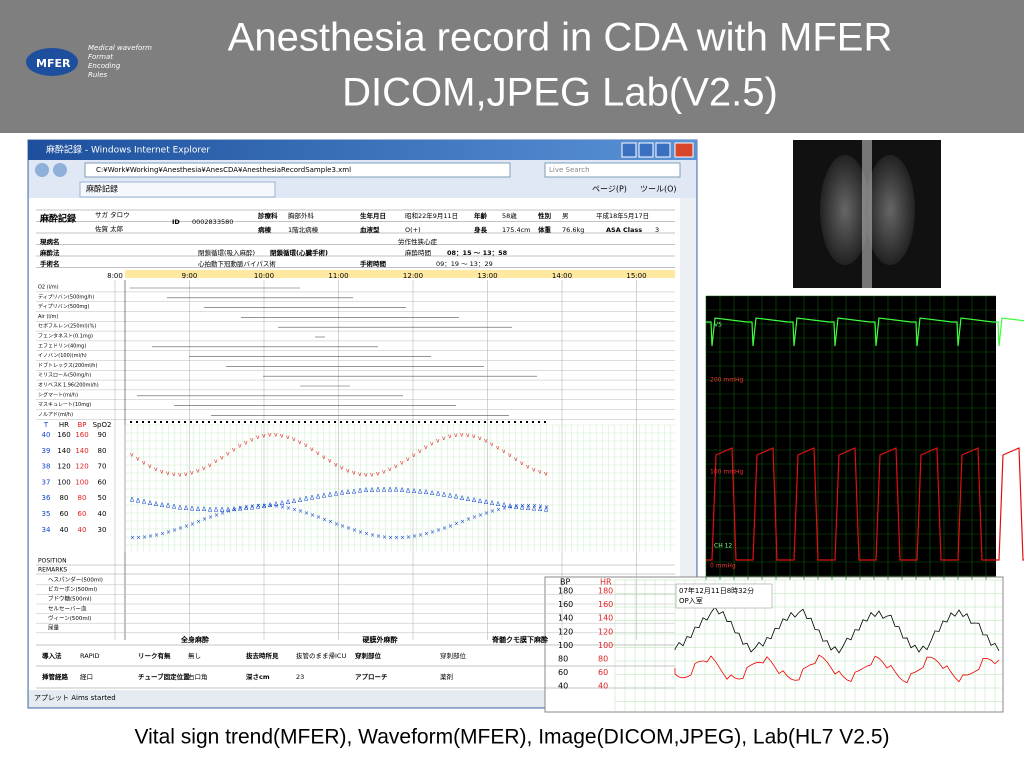 This screenshot has height=772, width=1024. I want to click on vital-header: HR, so click(64, 425).